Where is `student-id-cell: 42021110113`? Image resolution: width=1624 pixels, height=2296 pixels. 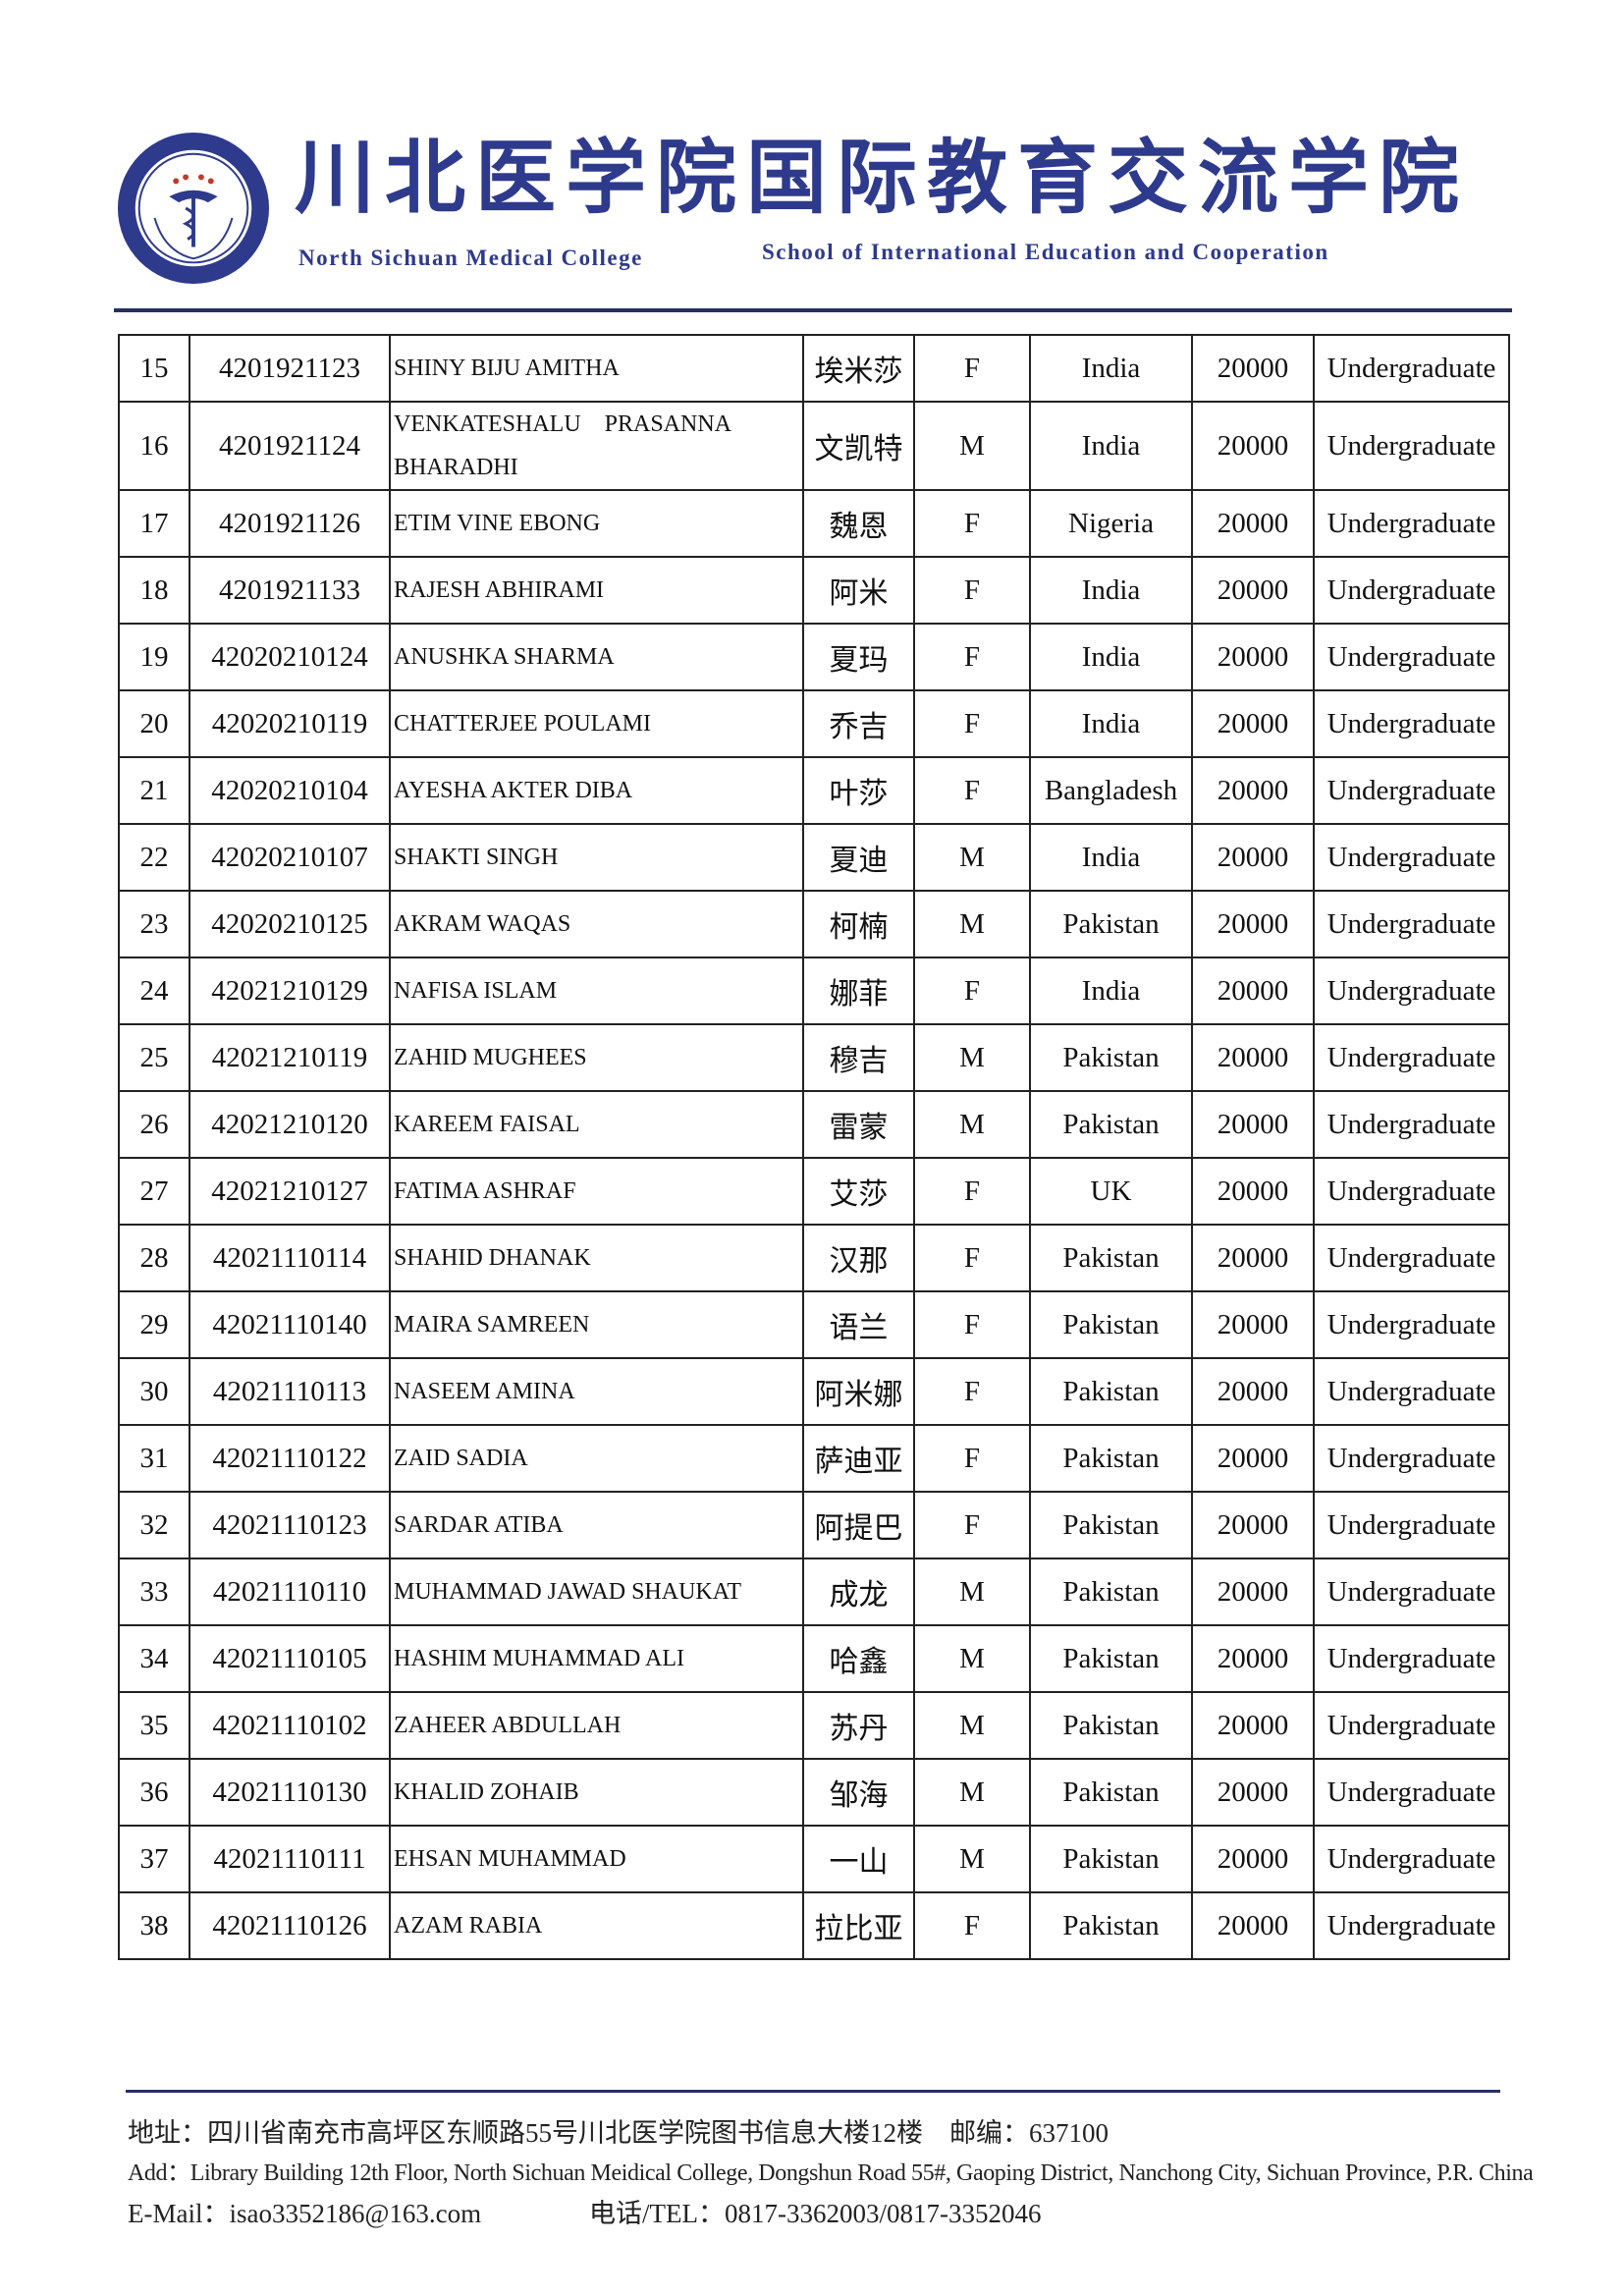
student-id-cell: 42021110113 is located at coordinates (290, 1391).